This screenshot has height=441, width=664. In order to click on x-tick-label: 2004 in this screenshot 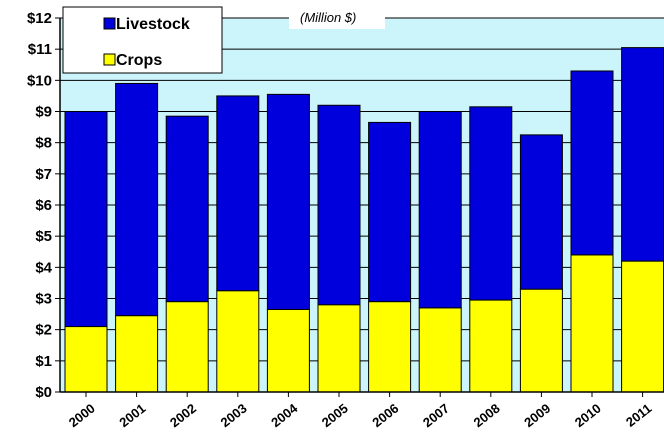, I will do `click(284, 415)`.